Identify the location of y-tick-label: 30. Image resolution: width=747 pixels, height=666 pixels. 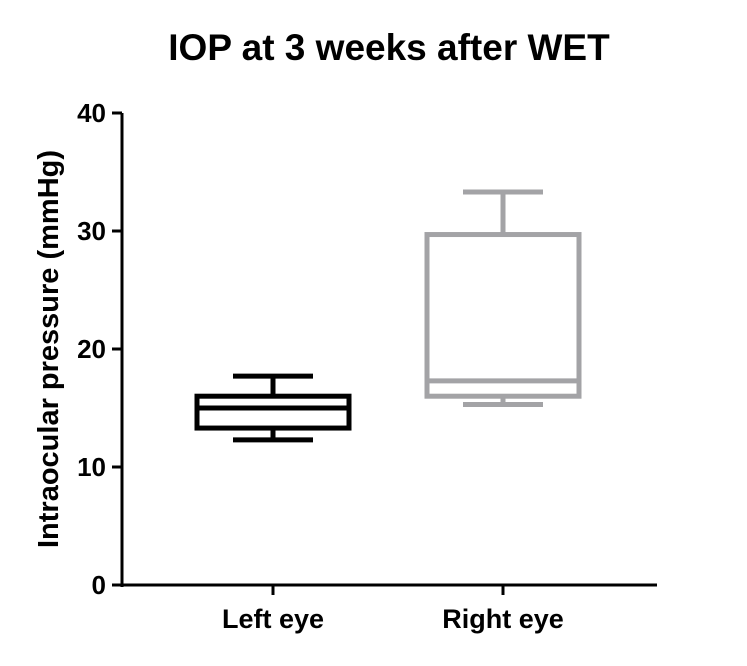
(91, 231).